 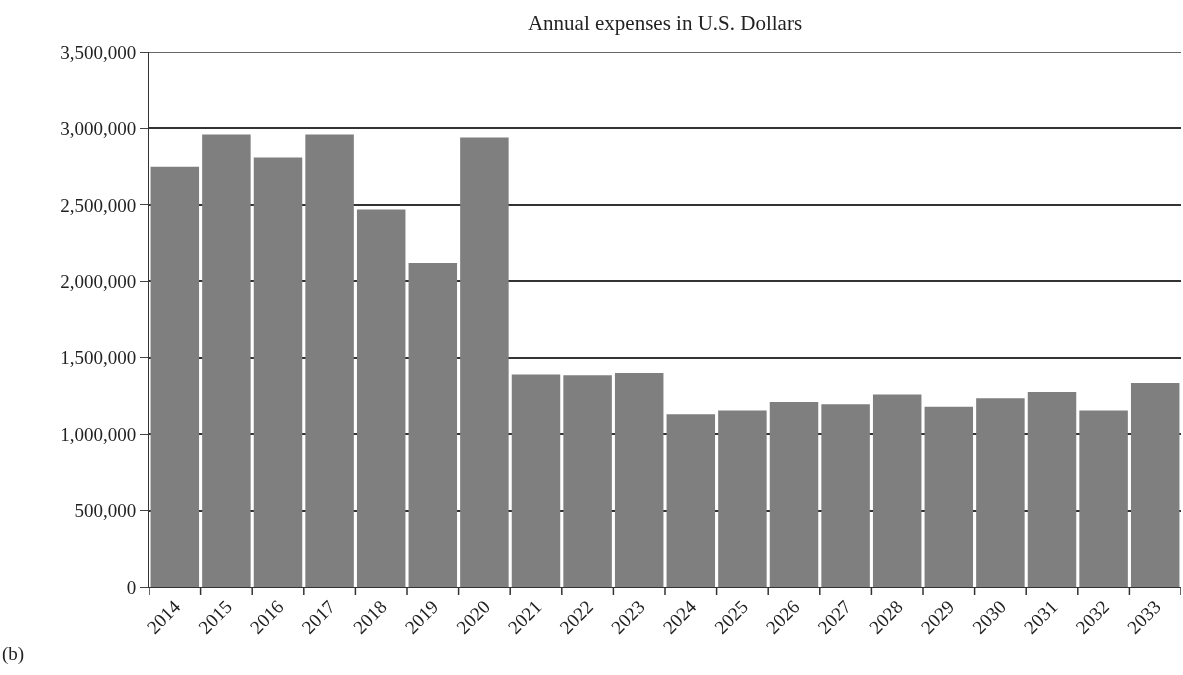 What do you see at coordinates (665, 23) in the screenshot?
I see `chart-title: Annual expenses in U.S. Dollars` at bounding box center [665, 23].